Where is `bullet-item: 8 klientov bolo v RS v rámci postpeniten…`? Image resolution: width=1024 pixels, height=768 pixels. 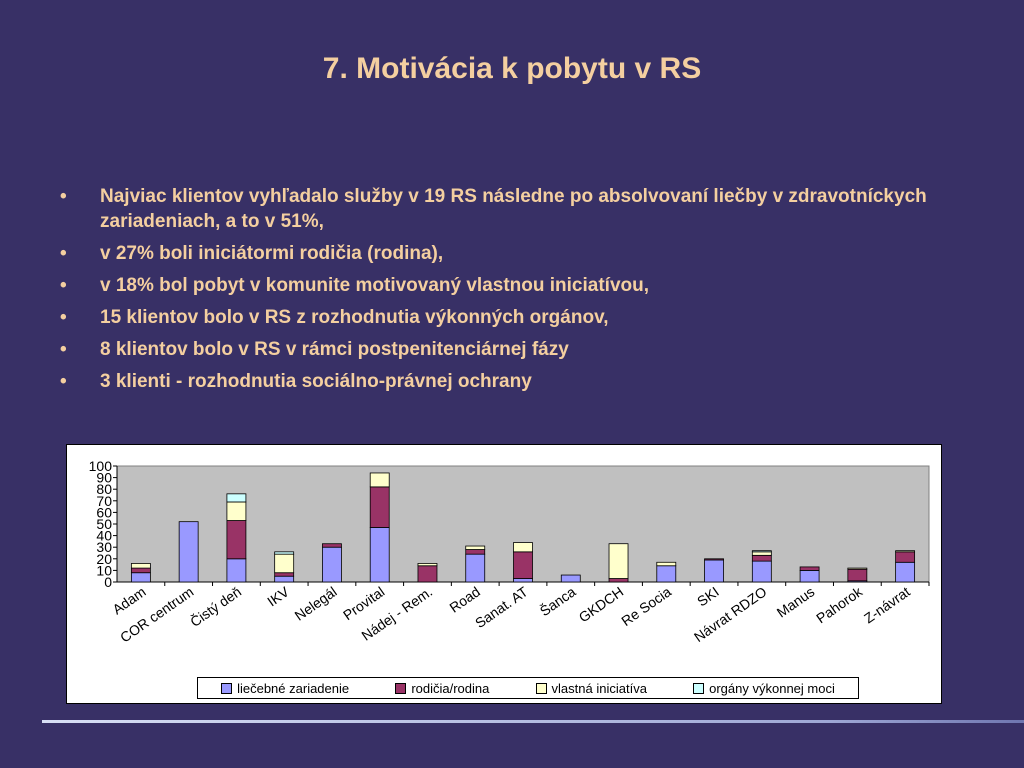 bullet-item: 8 klientov bolo v RS v rámci postpeniten… is located at coordinates (510, 349).